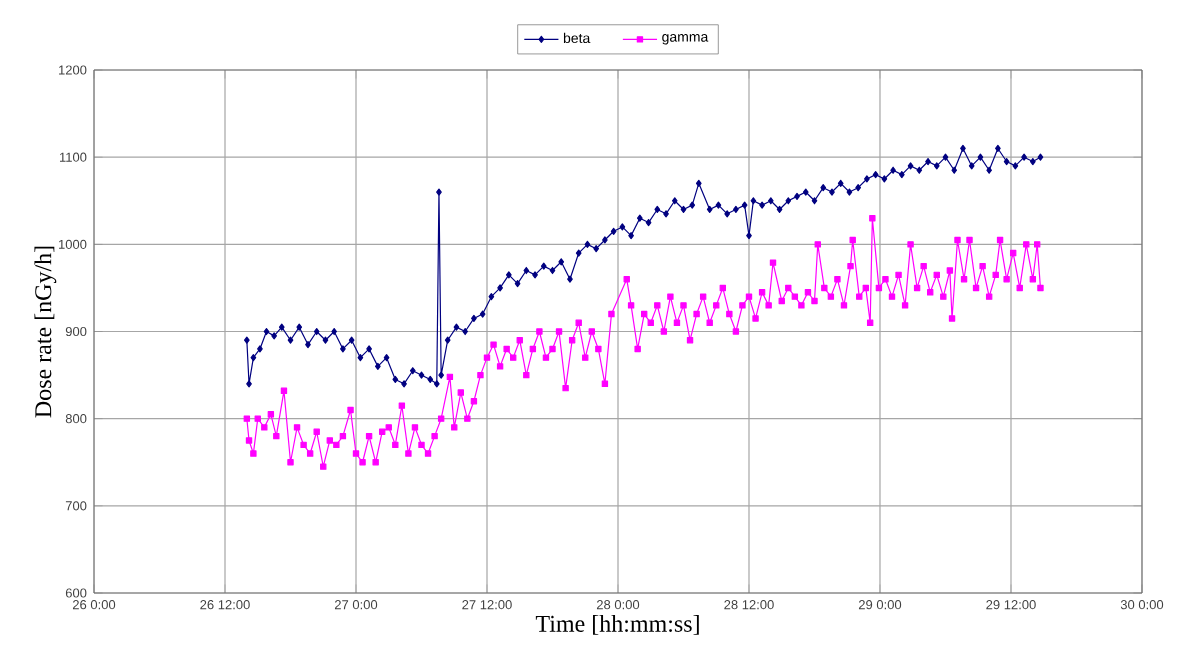 This screenshot has width=1181, height=655. I want to click on y-tick-label: 1100, so click(73, 157).